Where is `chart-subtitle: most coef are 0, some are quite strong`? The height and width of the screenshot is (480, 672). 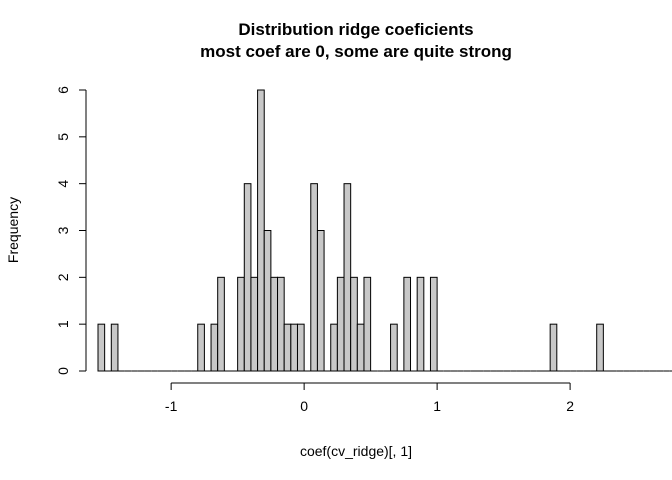
chart-subtitle: most coef are 0, some are quite strong is located at coordinates (356, 51).